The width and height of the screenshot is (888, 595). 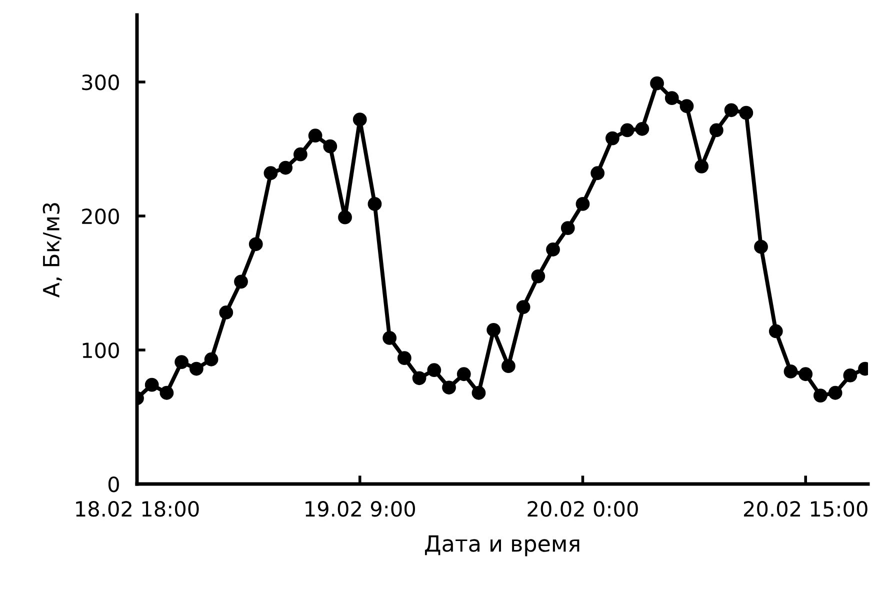 What do you see at coordinates (361, 509) in the screenshot?
I see `x-tick-label: 19.02 9:00` at bounding box center [361, 509].